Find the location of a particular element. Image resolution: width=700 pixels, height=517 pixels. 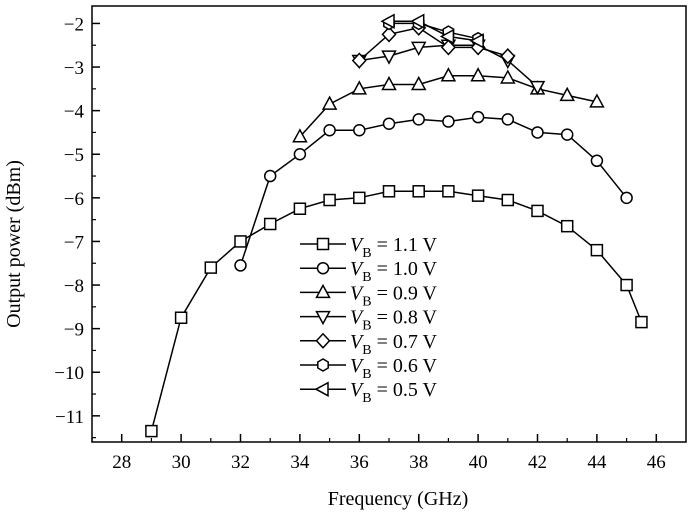

x-tick-label: 46 is located at coordinates (656, 462).